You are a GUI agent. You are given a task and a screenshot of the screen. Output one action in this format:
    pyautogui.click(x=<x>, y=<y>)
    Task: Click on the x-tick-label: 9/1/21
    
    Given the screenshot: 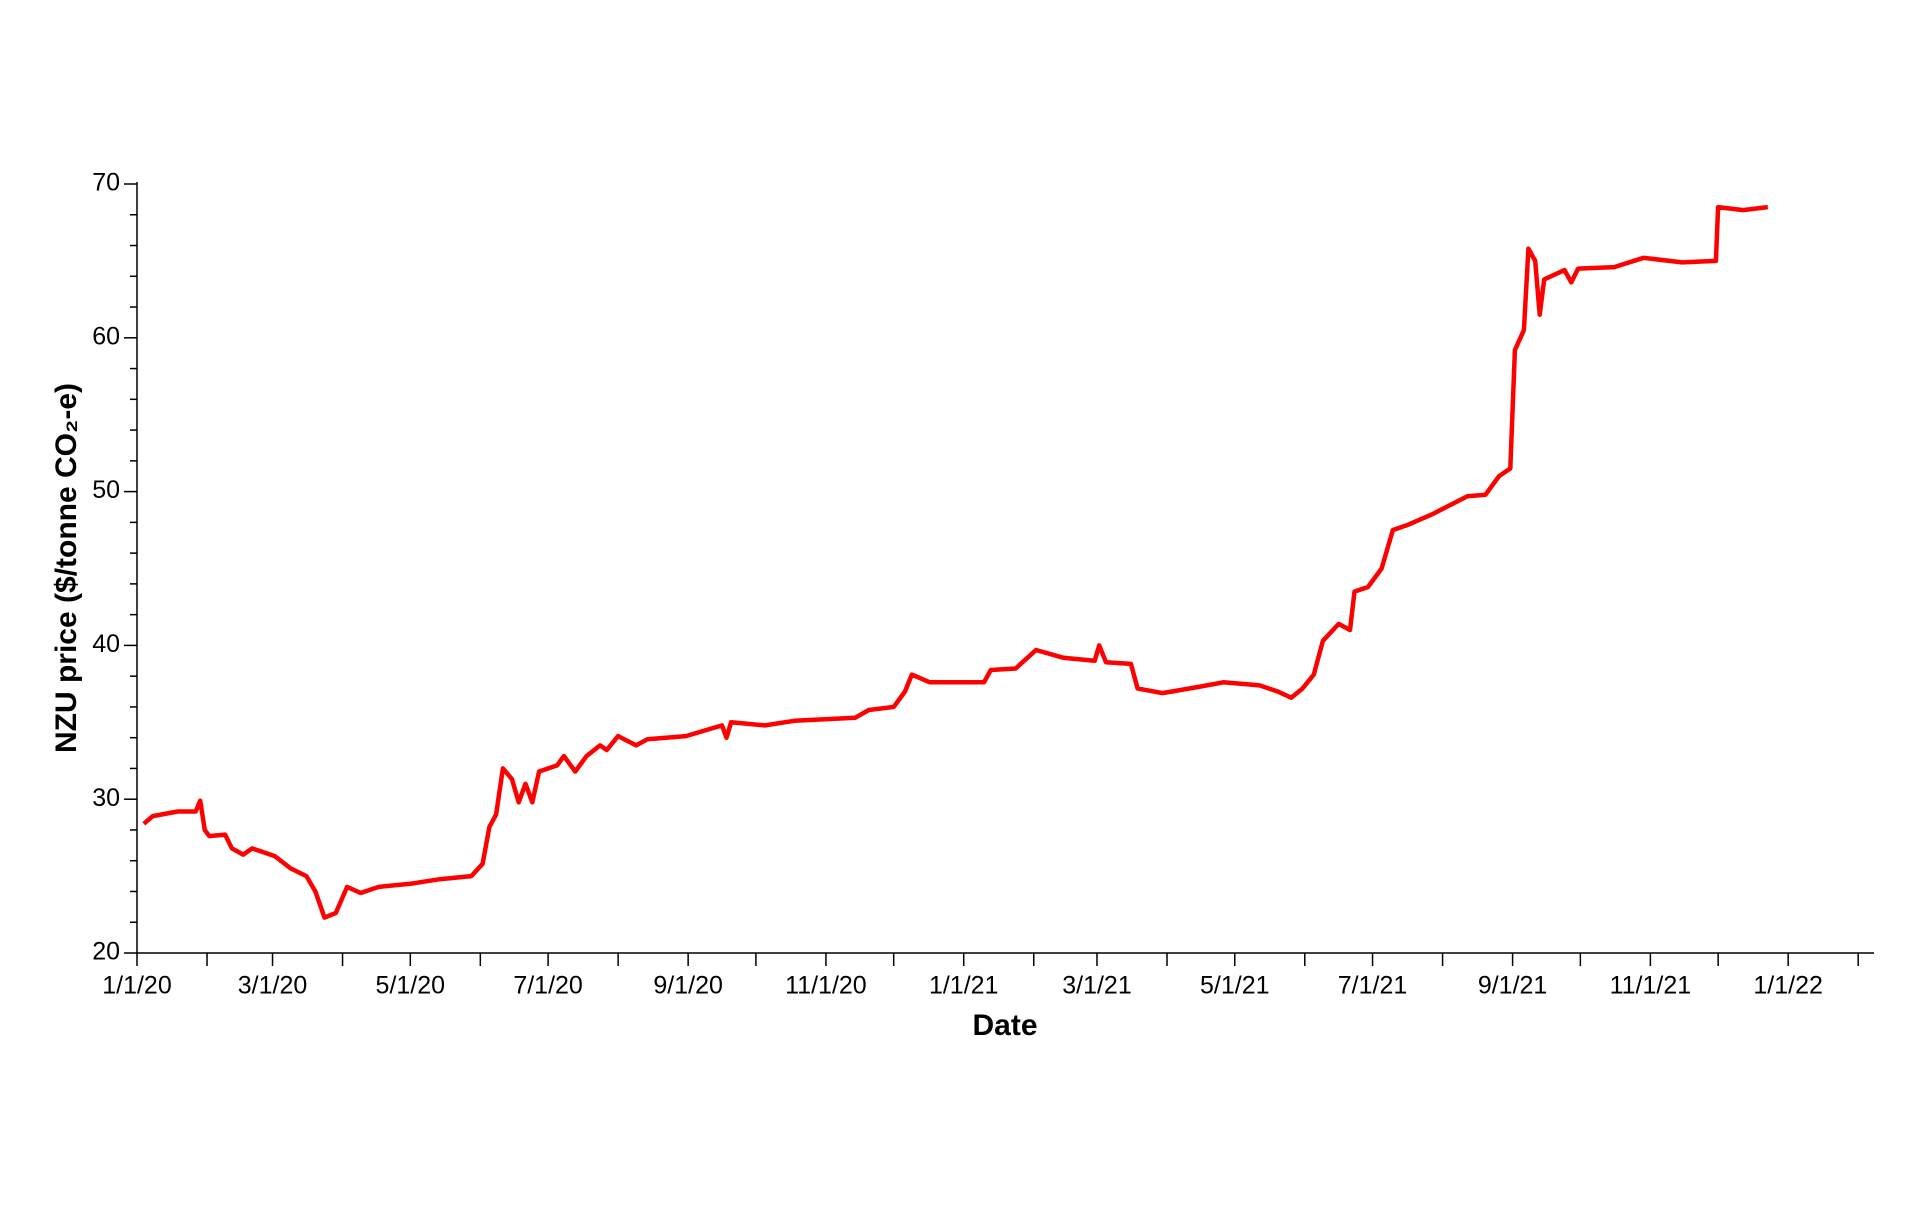 What is the action you would take?
    pyautogui.click(x=1513, y=986)
    